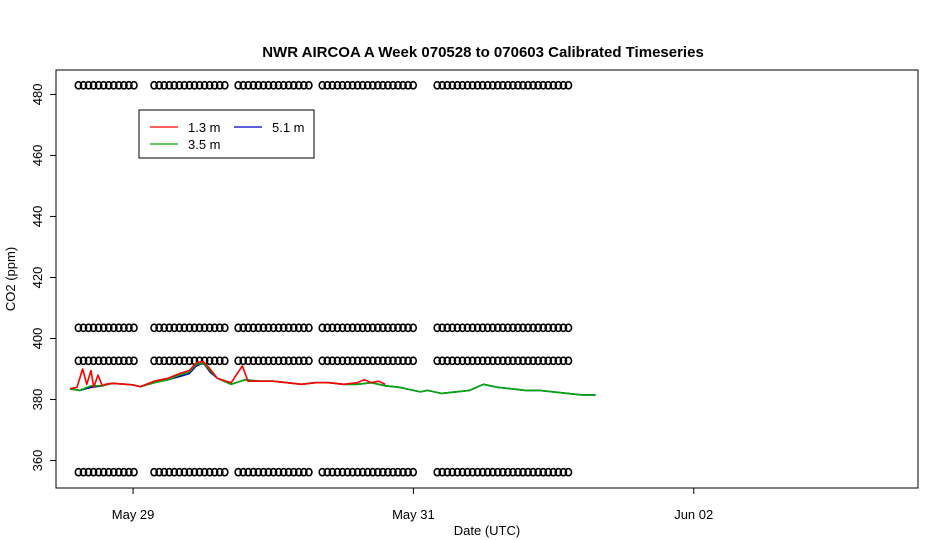 This screenshot has height=540, width=936. Describe the element at coordinates (37, 278) in the screenshot. I see `y-tick-label-420: 420` at that location.